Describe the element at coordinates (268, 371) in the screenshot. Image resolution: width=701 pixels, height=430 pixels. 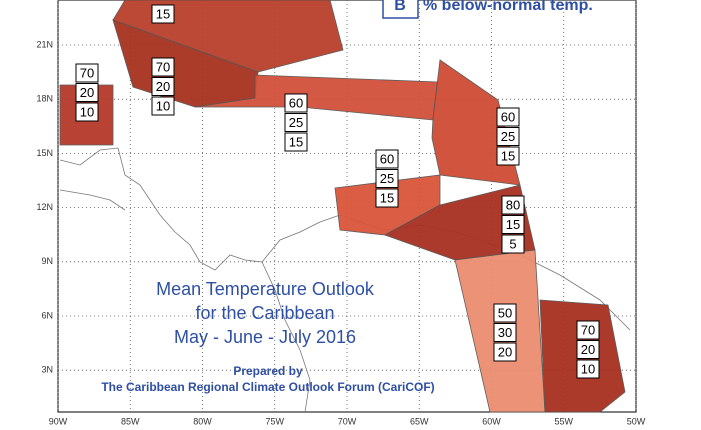
I see `credit-line: Prepared by` at that location.